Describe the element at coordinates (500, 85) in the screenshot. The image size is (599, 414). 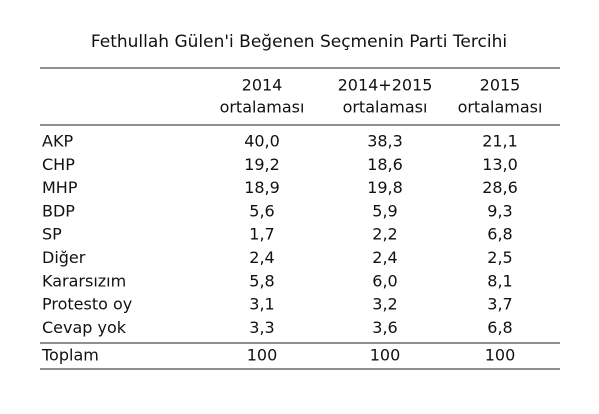
I see `column-header: 2015` at that location.